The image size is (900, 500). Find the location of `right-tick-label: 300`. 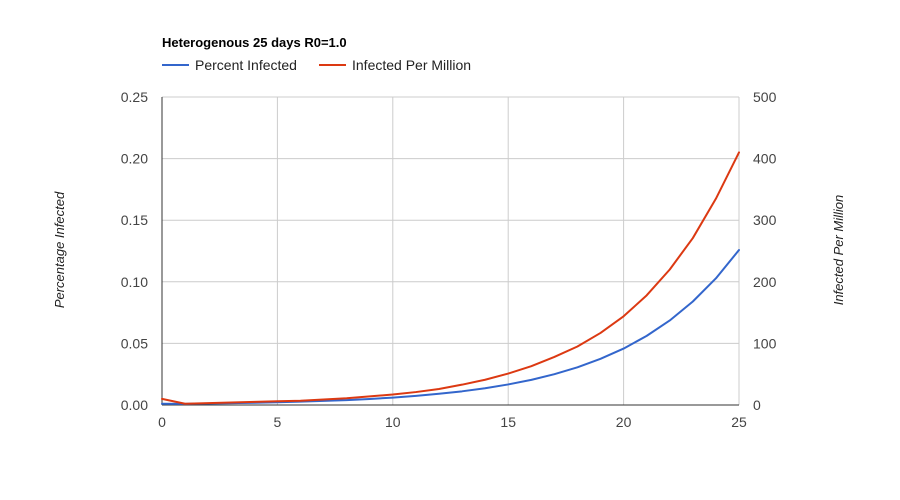

right-tick-label: 300 is located at coordinates (765, 220).